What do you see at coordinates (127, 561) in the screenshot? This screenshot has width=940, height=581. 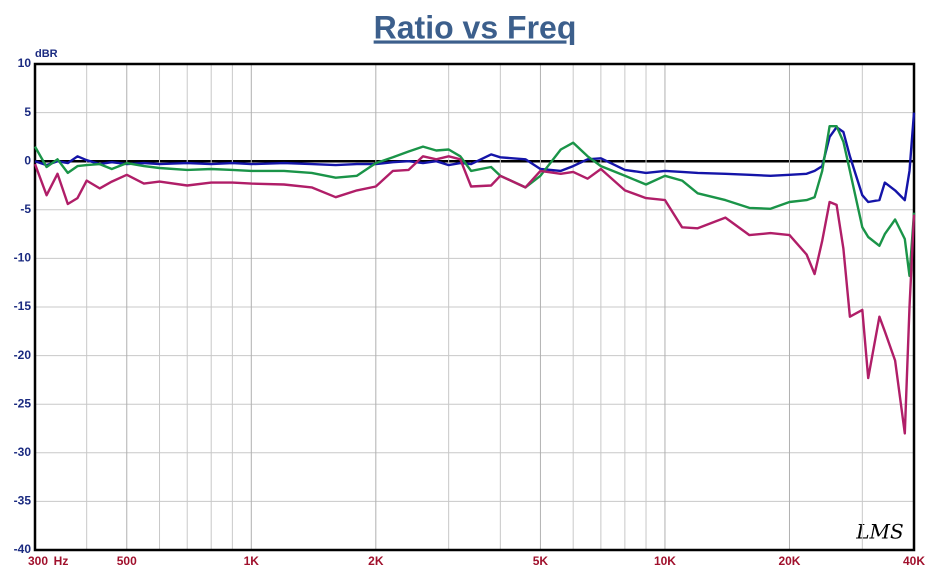 I see `x-tick-label: 500` at bounding box center [127, 561].